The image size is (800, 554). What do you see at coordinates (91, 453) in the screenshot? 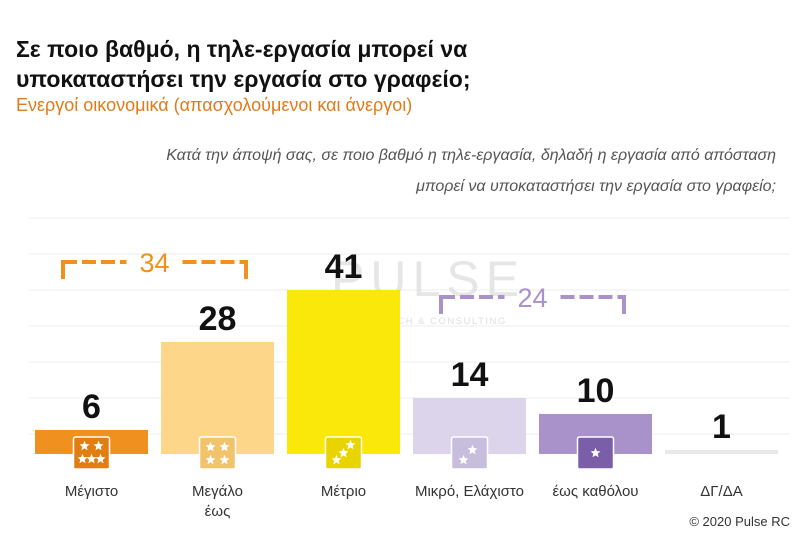
I see `5-stars-icon` at bounding box center [91, 453].